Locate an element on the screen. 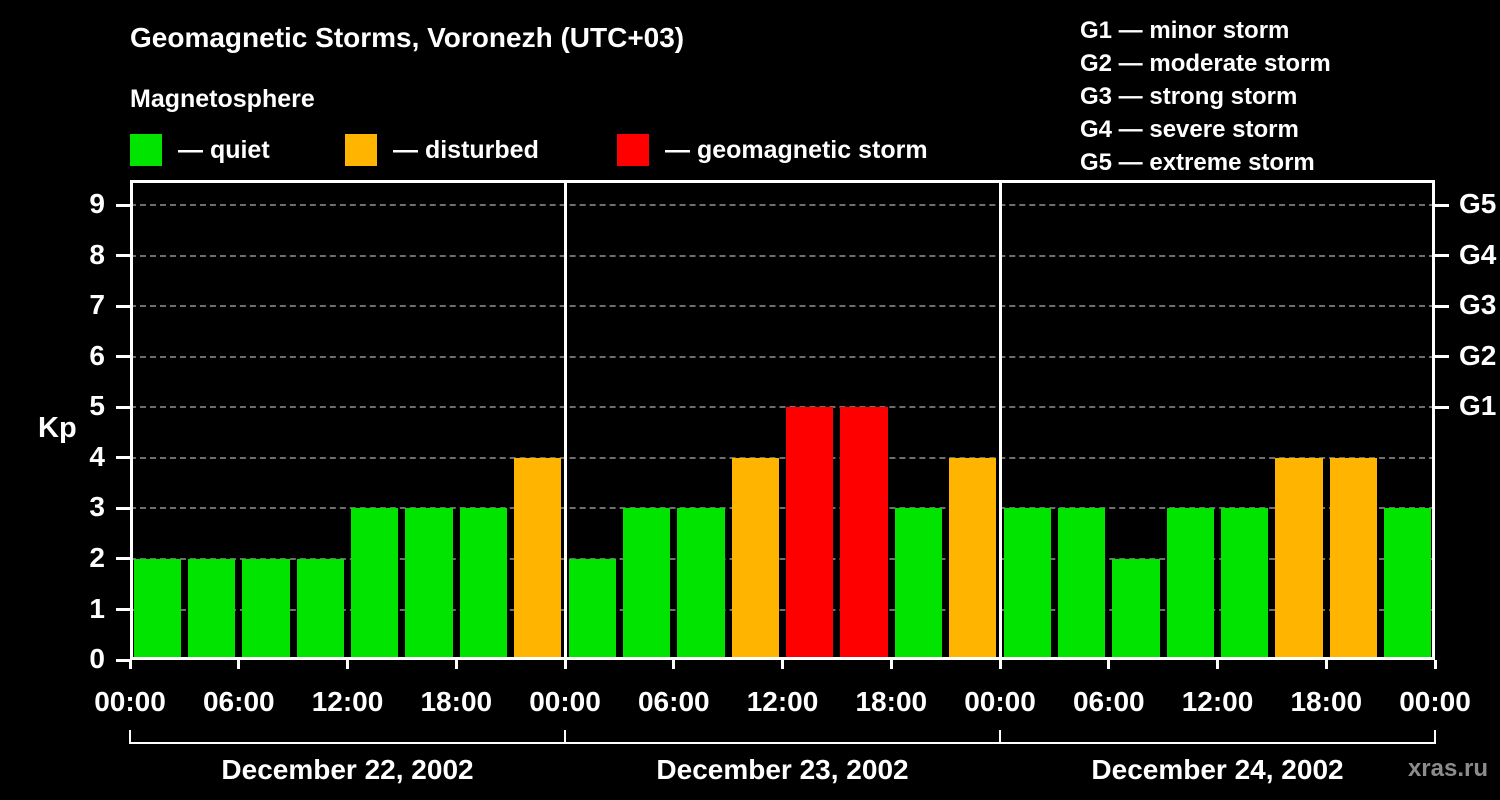  y-tick-label: 0 is located at coordinates (97, 658).